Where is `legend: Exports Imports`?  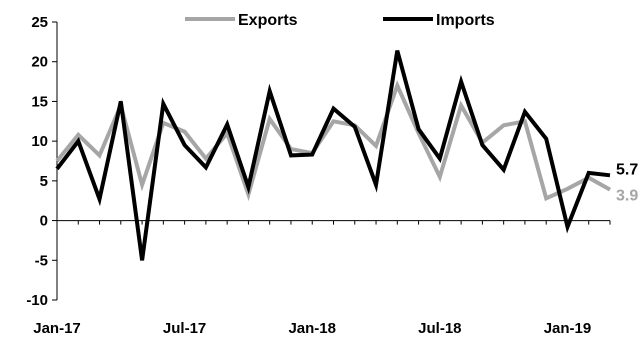 legend: Exports Imports is located at coordinates (340, 20).